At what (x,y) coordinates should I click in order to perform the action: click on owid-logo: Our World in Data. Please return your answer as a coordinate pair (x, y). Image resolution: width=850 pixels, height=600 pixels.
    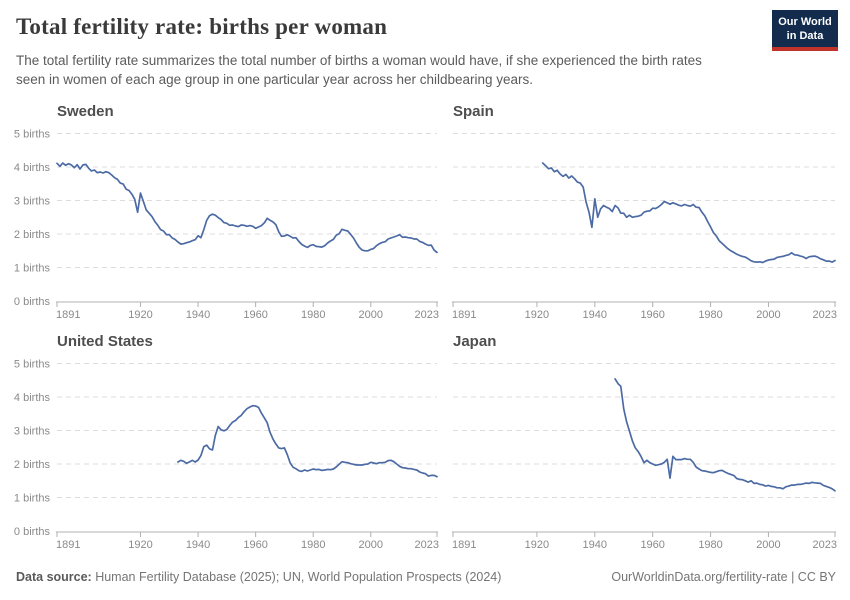
    Looking at the image, I should click on (805, 30).